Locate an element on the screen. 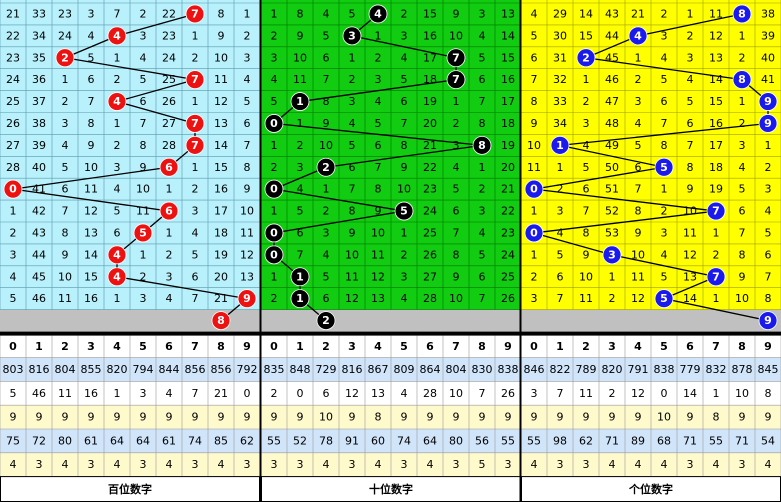 The width and height of the screenshot is (781, 502). ball-number: 4 is located at coordinates (638, 35).